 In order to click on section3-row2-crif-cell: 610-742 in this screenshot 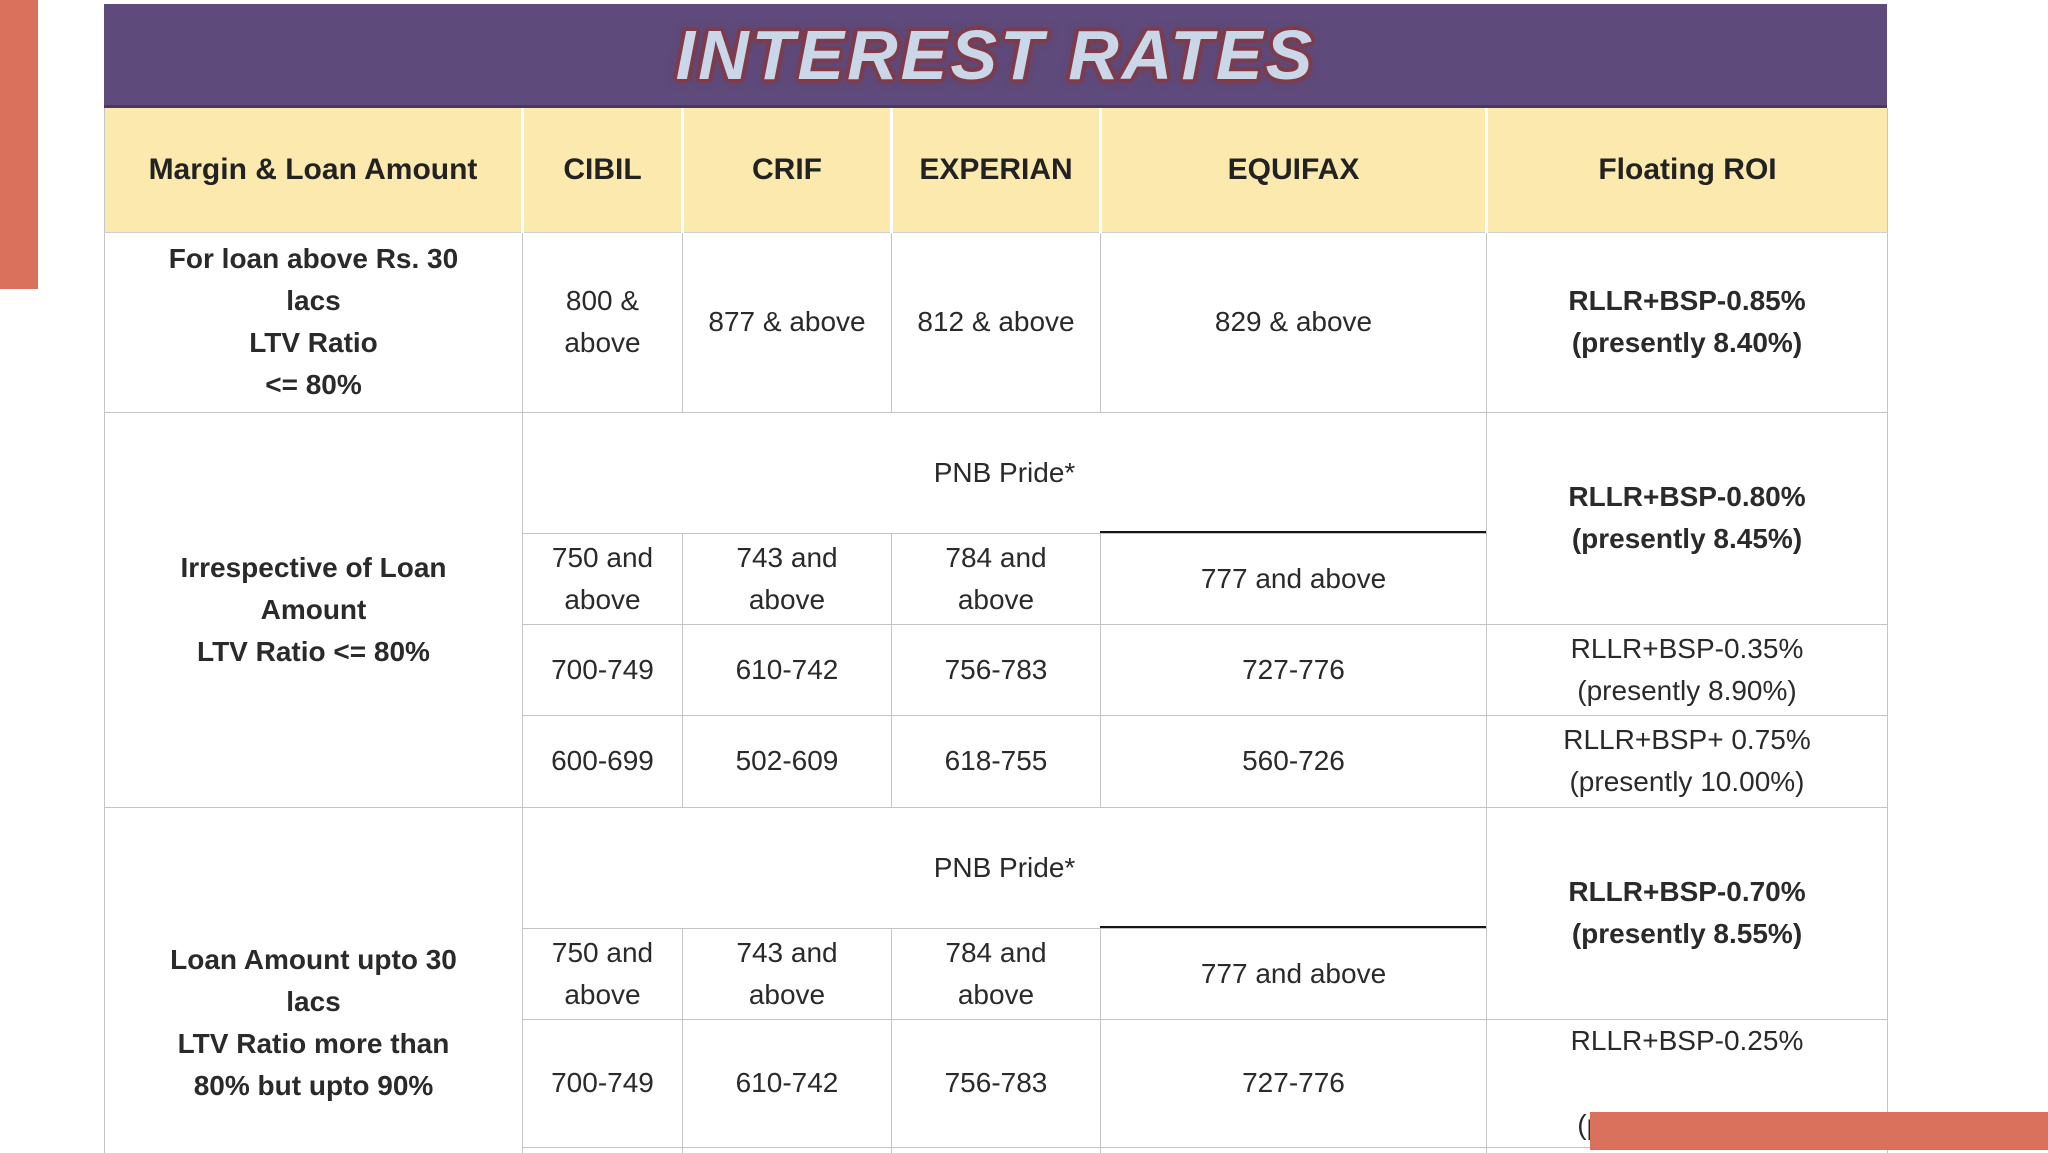, I will do `click(787, 1083)`.